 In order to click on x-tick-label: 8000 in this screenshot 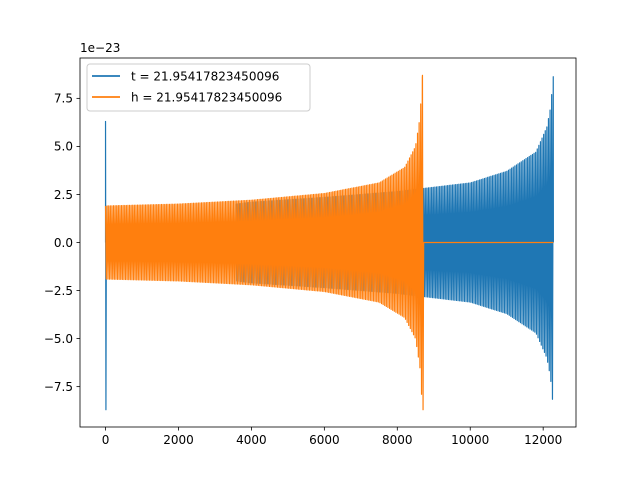, I will do `click(397, 440)`.